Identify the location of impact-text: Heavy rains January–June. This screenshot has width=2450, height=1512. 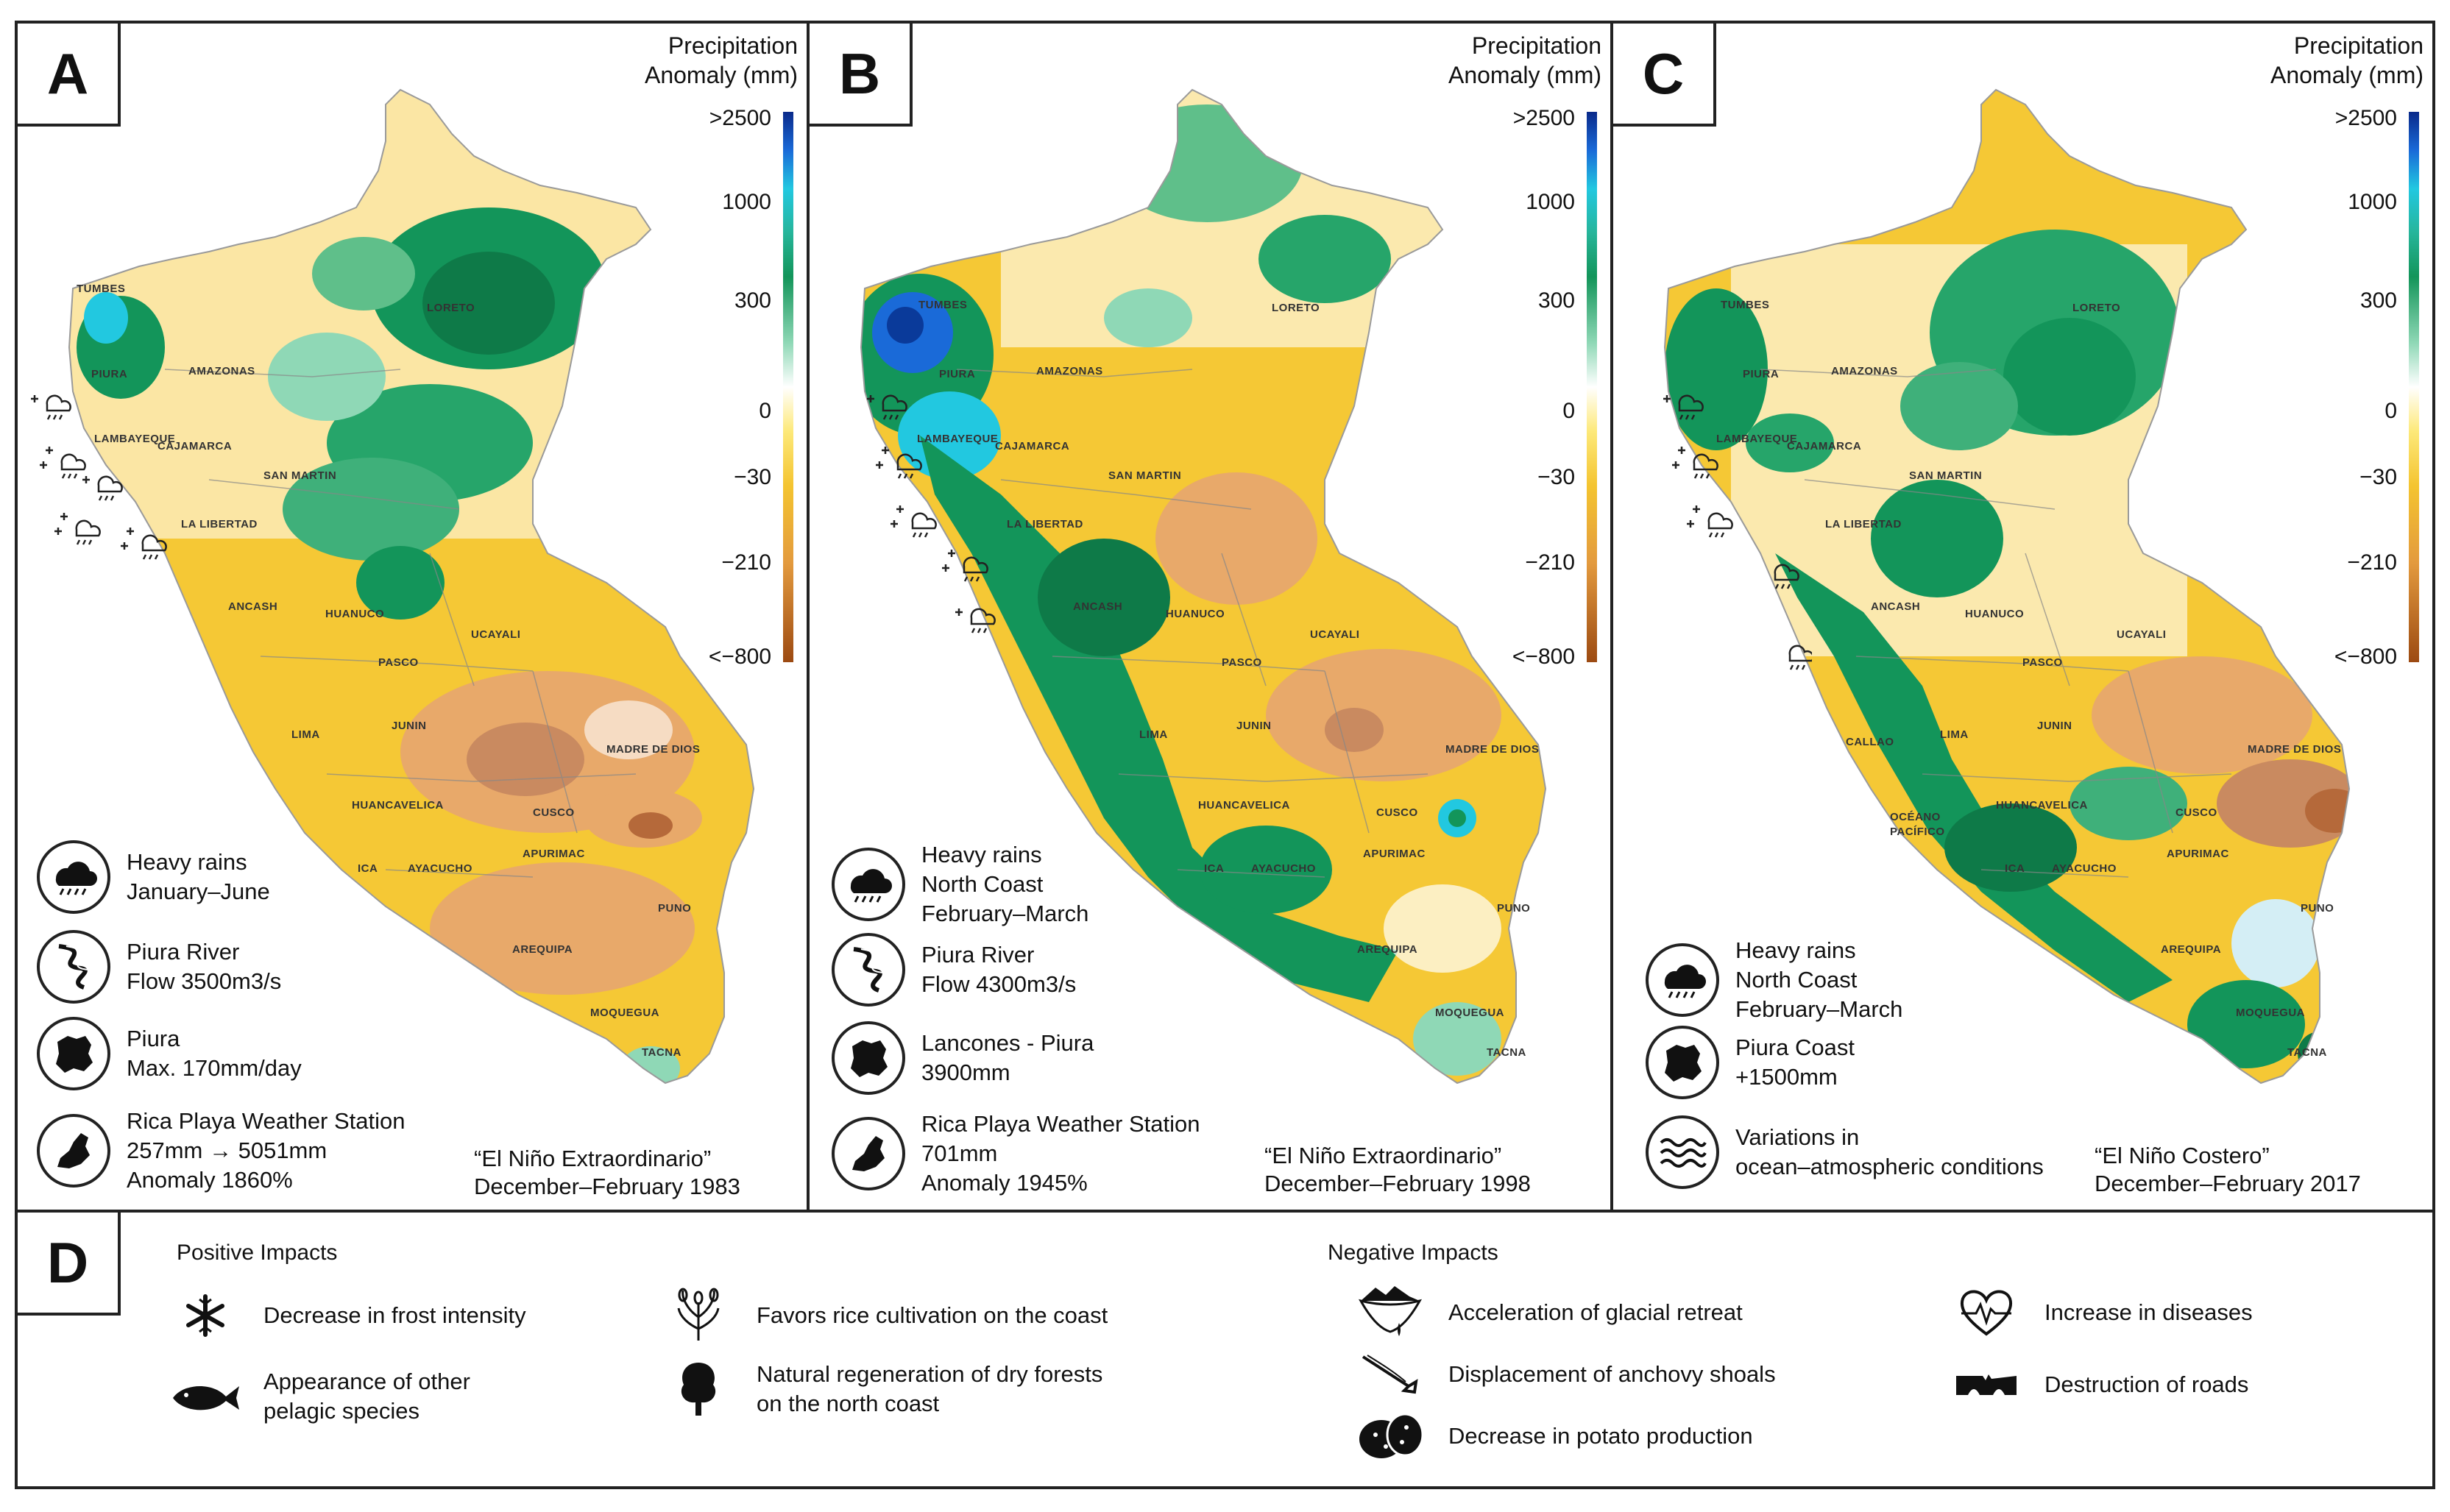
(199, 876).